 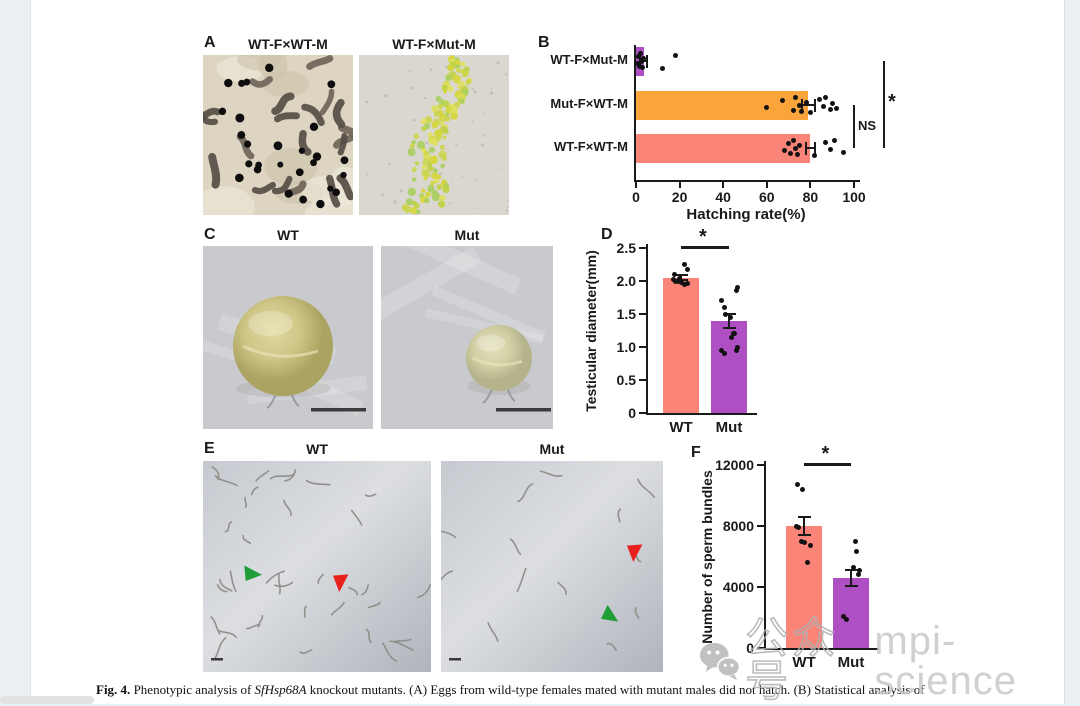 I want to click on panel-e-label: E, so click(x=209, y=448).